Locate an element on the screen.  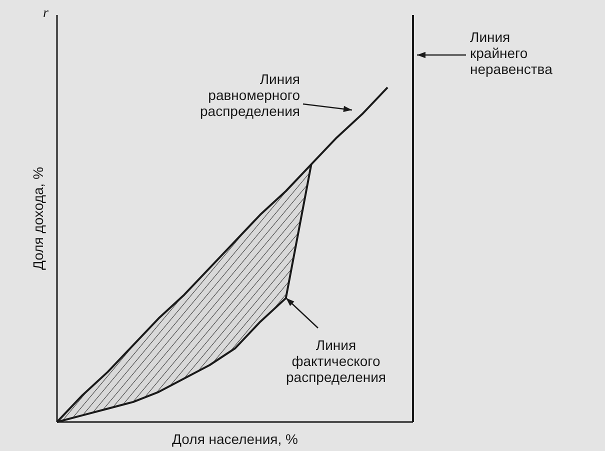
y-axis-title: Доля дохода, % is located at coordinates (38, 218).